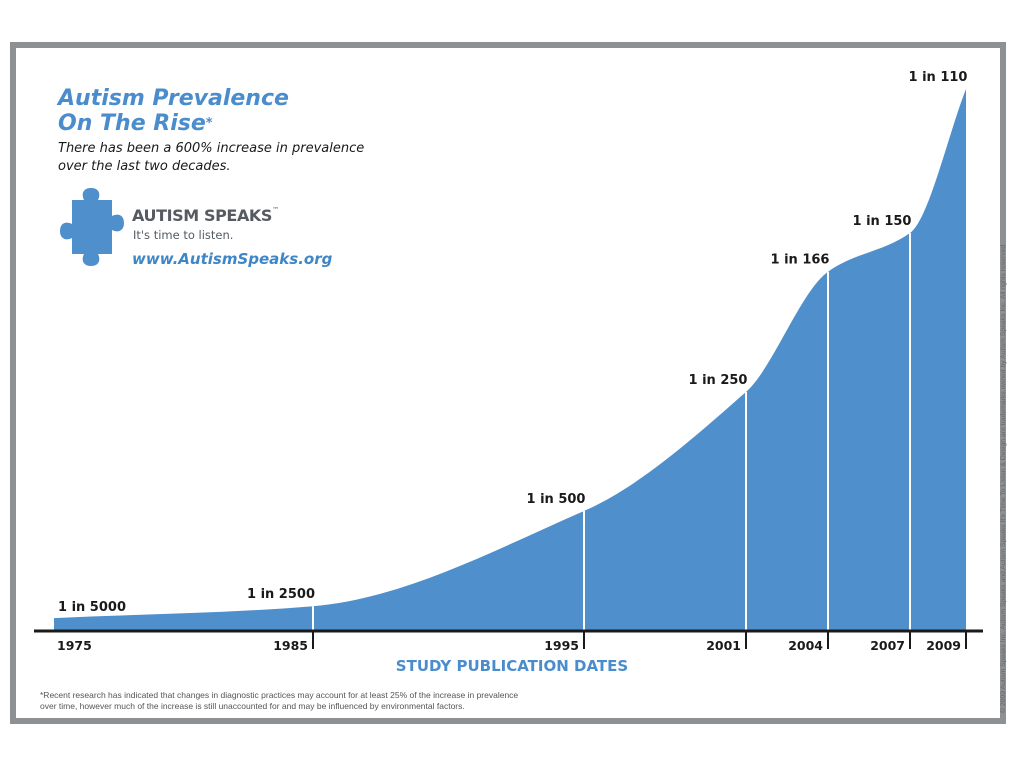 This screenshot has height=768, width=1024. I want to click on data-label: 1 in 110, so click(938, 77).